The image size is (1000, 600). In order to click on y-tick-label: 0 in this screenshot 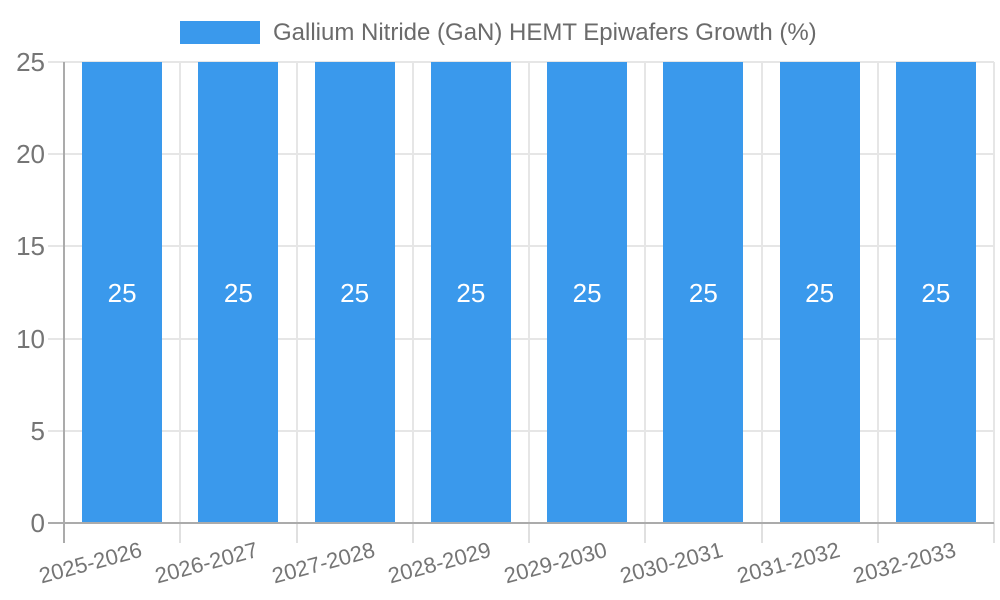, I will do `click(37, 523)`.